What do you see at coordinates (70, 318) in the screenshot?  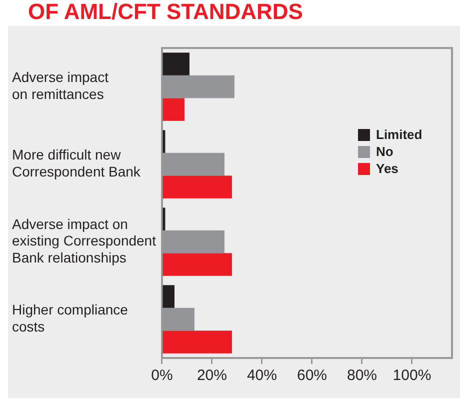 I see `y-tick-label: Higher compliance costs` at bounding box center [70, 318].